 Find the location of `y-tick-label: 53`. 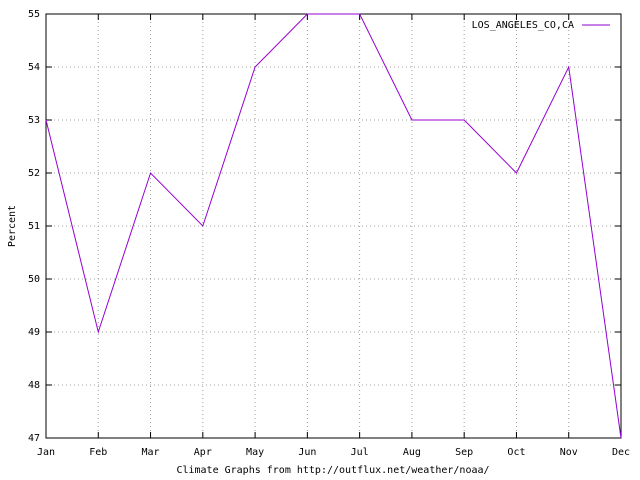

y-tick-label: 53 is located at coordinates (34, 120).